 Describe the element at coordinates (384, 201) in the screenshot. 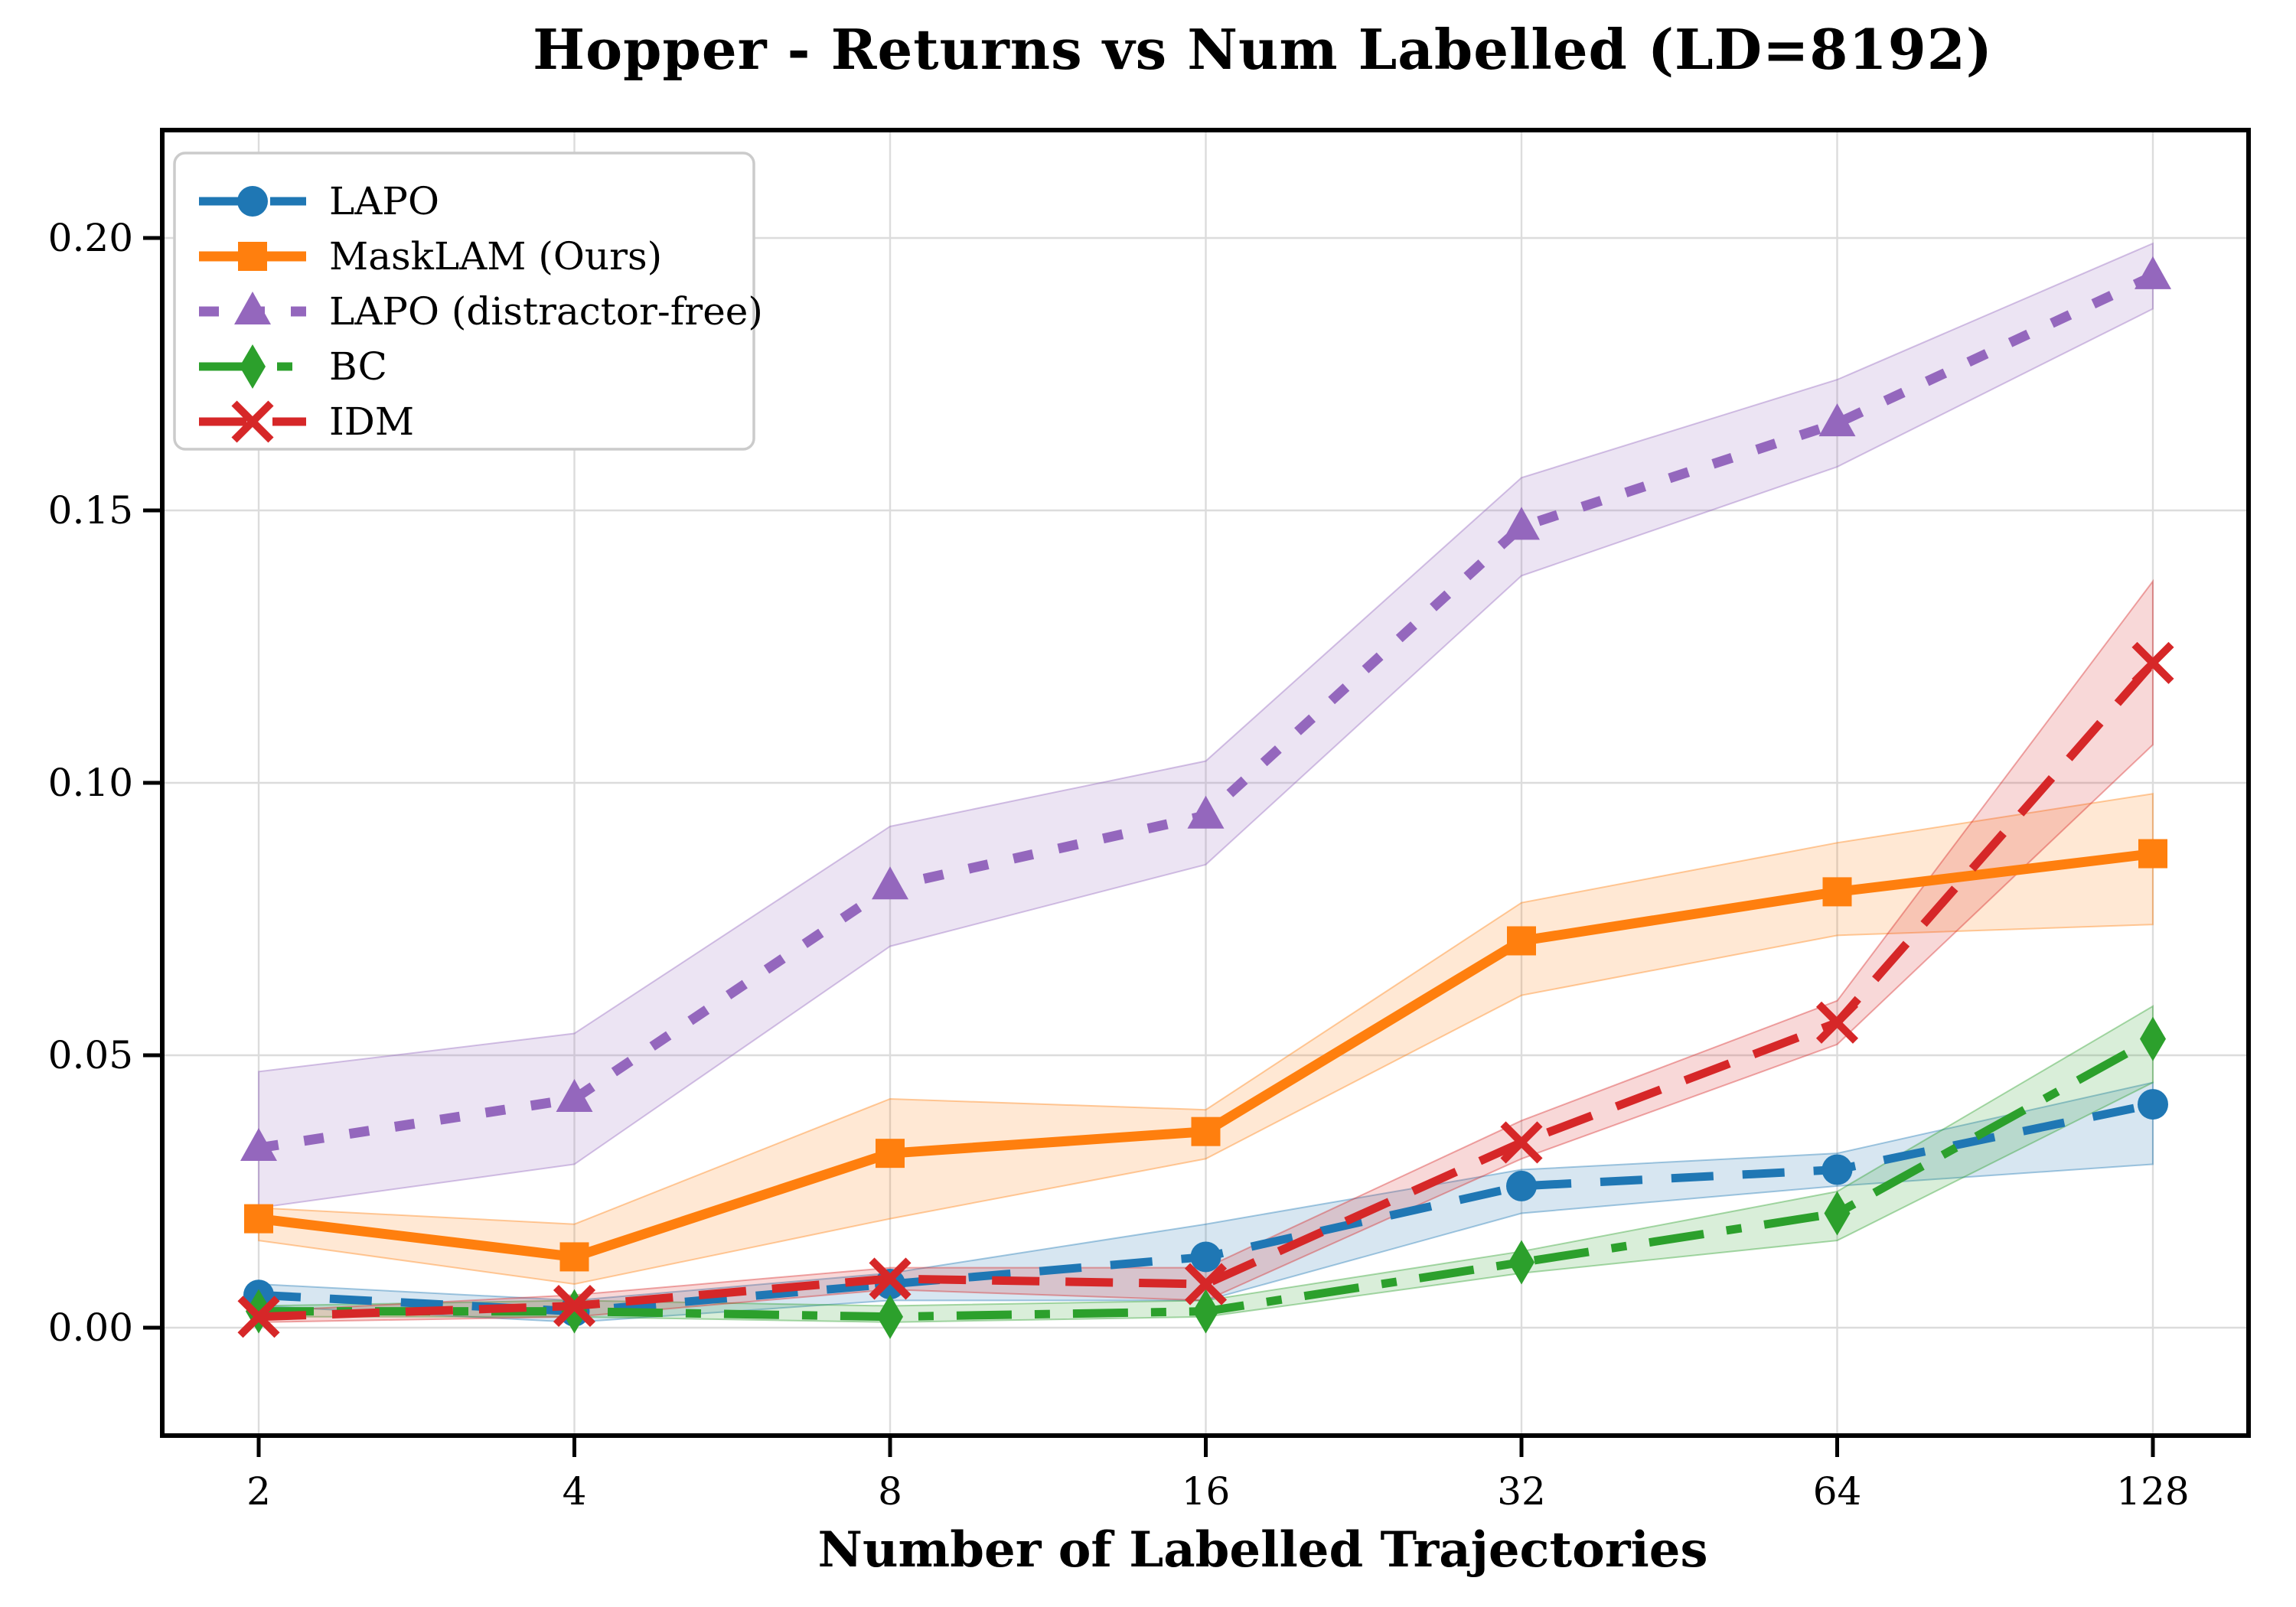

I see `legend-label: LAPO` at that location.